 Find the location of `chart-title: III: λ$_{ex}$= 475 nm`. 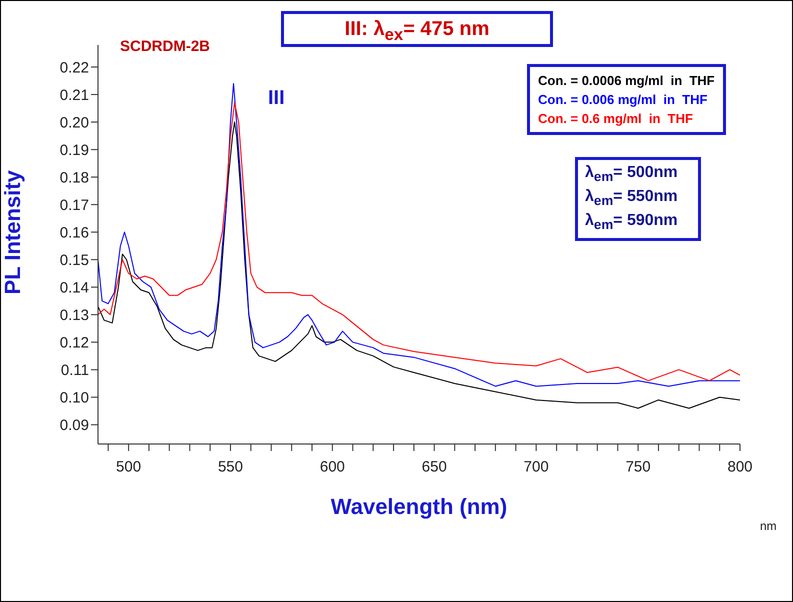

chart-title: III: λ$_{ex}$= 475 nm is located at coordinates (417, 29).